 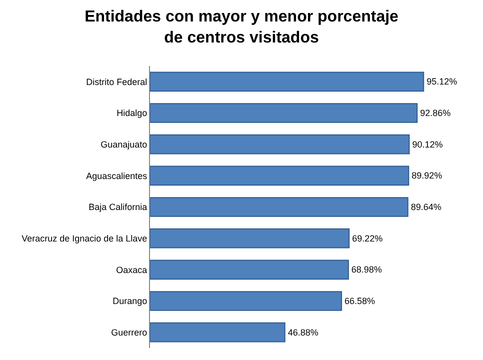 What do you see at coordinates (366, 269) in the screenshot?
I see `data-label: 68.98%` at bounding box center [366, 269].